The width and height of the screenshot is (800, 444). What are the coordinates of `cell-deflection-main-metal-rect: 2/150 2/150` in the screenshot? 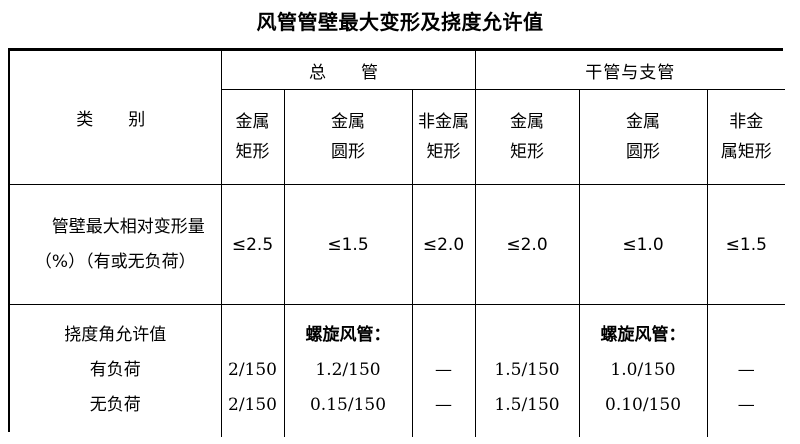 It's located at (252, 370).